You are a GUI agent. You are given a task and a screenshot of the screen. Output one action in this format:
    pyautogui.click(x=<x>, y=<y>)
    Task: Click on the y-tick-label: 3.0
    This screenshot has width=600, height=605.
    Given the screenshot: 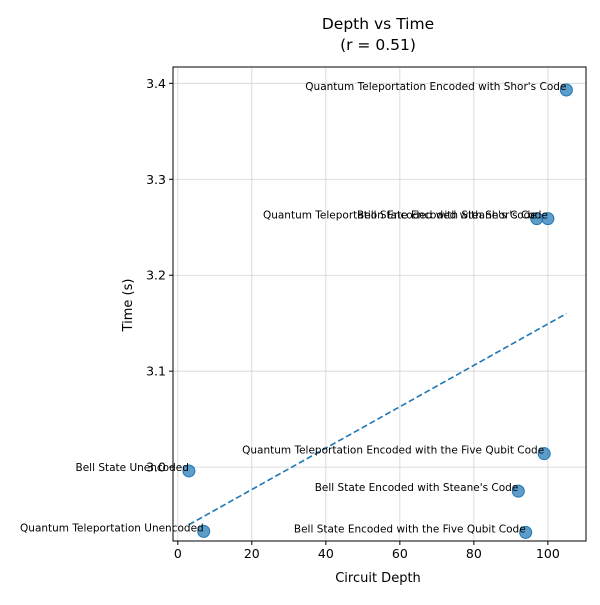 What is the action you would take?
    pyautogui.click(x=156, y=467)
    